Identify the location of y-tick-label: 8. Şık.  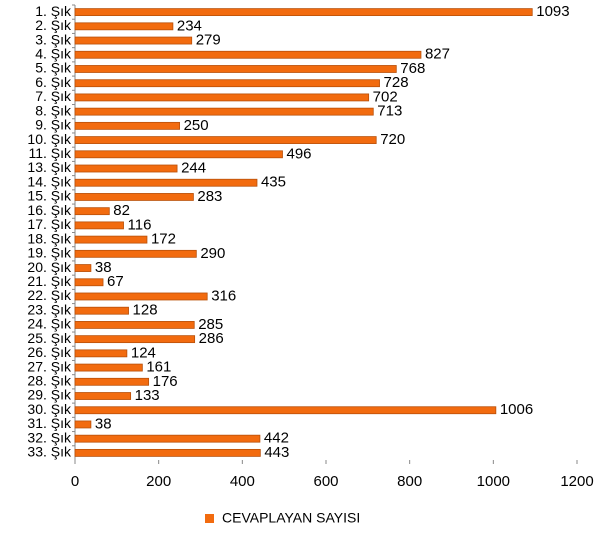
(53, 110).